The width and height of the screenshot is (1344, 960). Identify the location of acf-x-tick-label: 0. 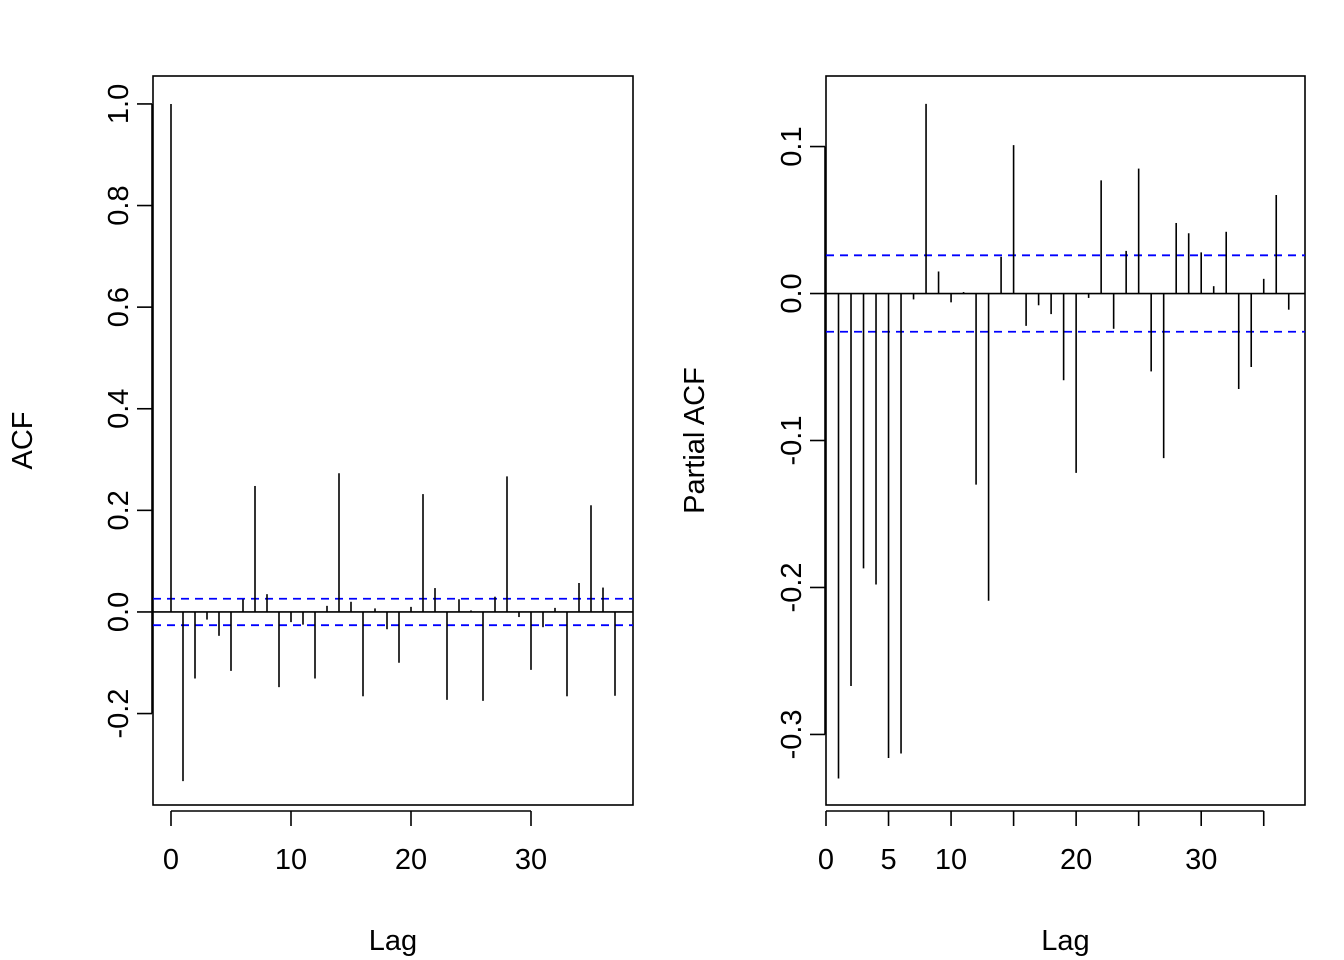
(171, 860).